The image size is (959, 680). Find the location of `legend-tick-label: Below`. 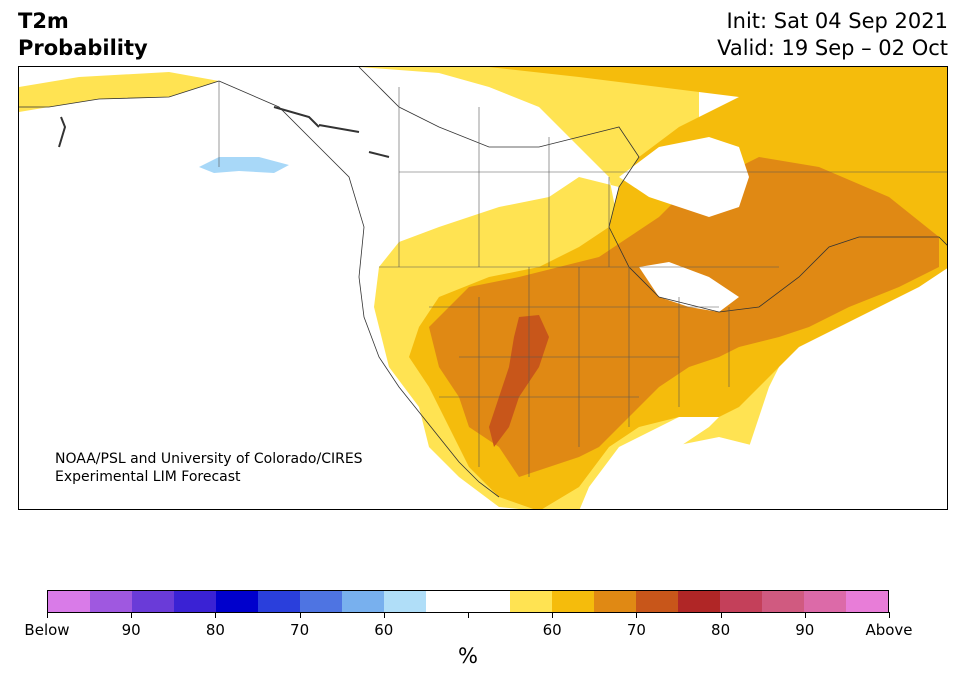

legend-tick-label: Below is located at coordinates (47, 630).